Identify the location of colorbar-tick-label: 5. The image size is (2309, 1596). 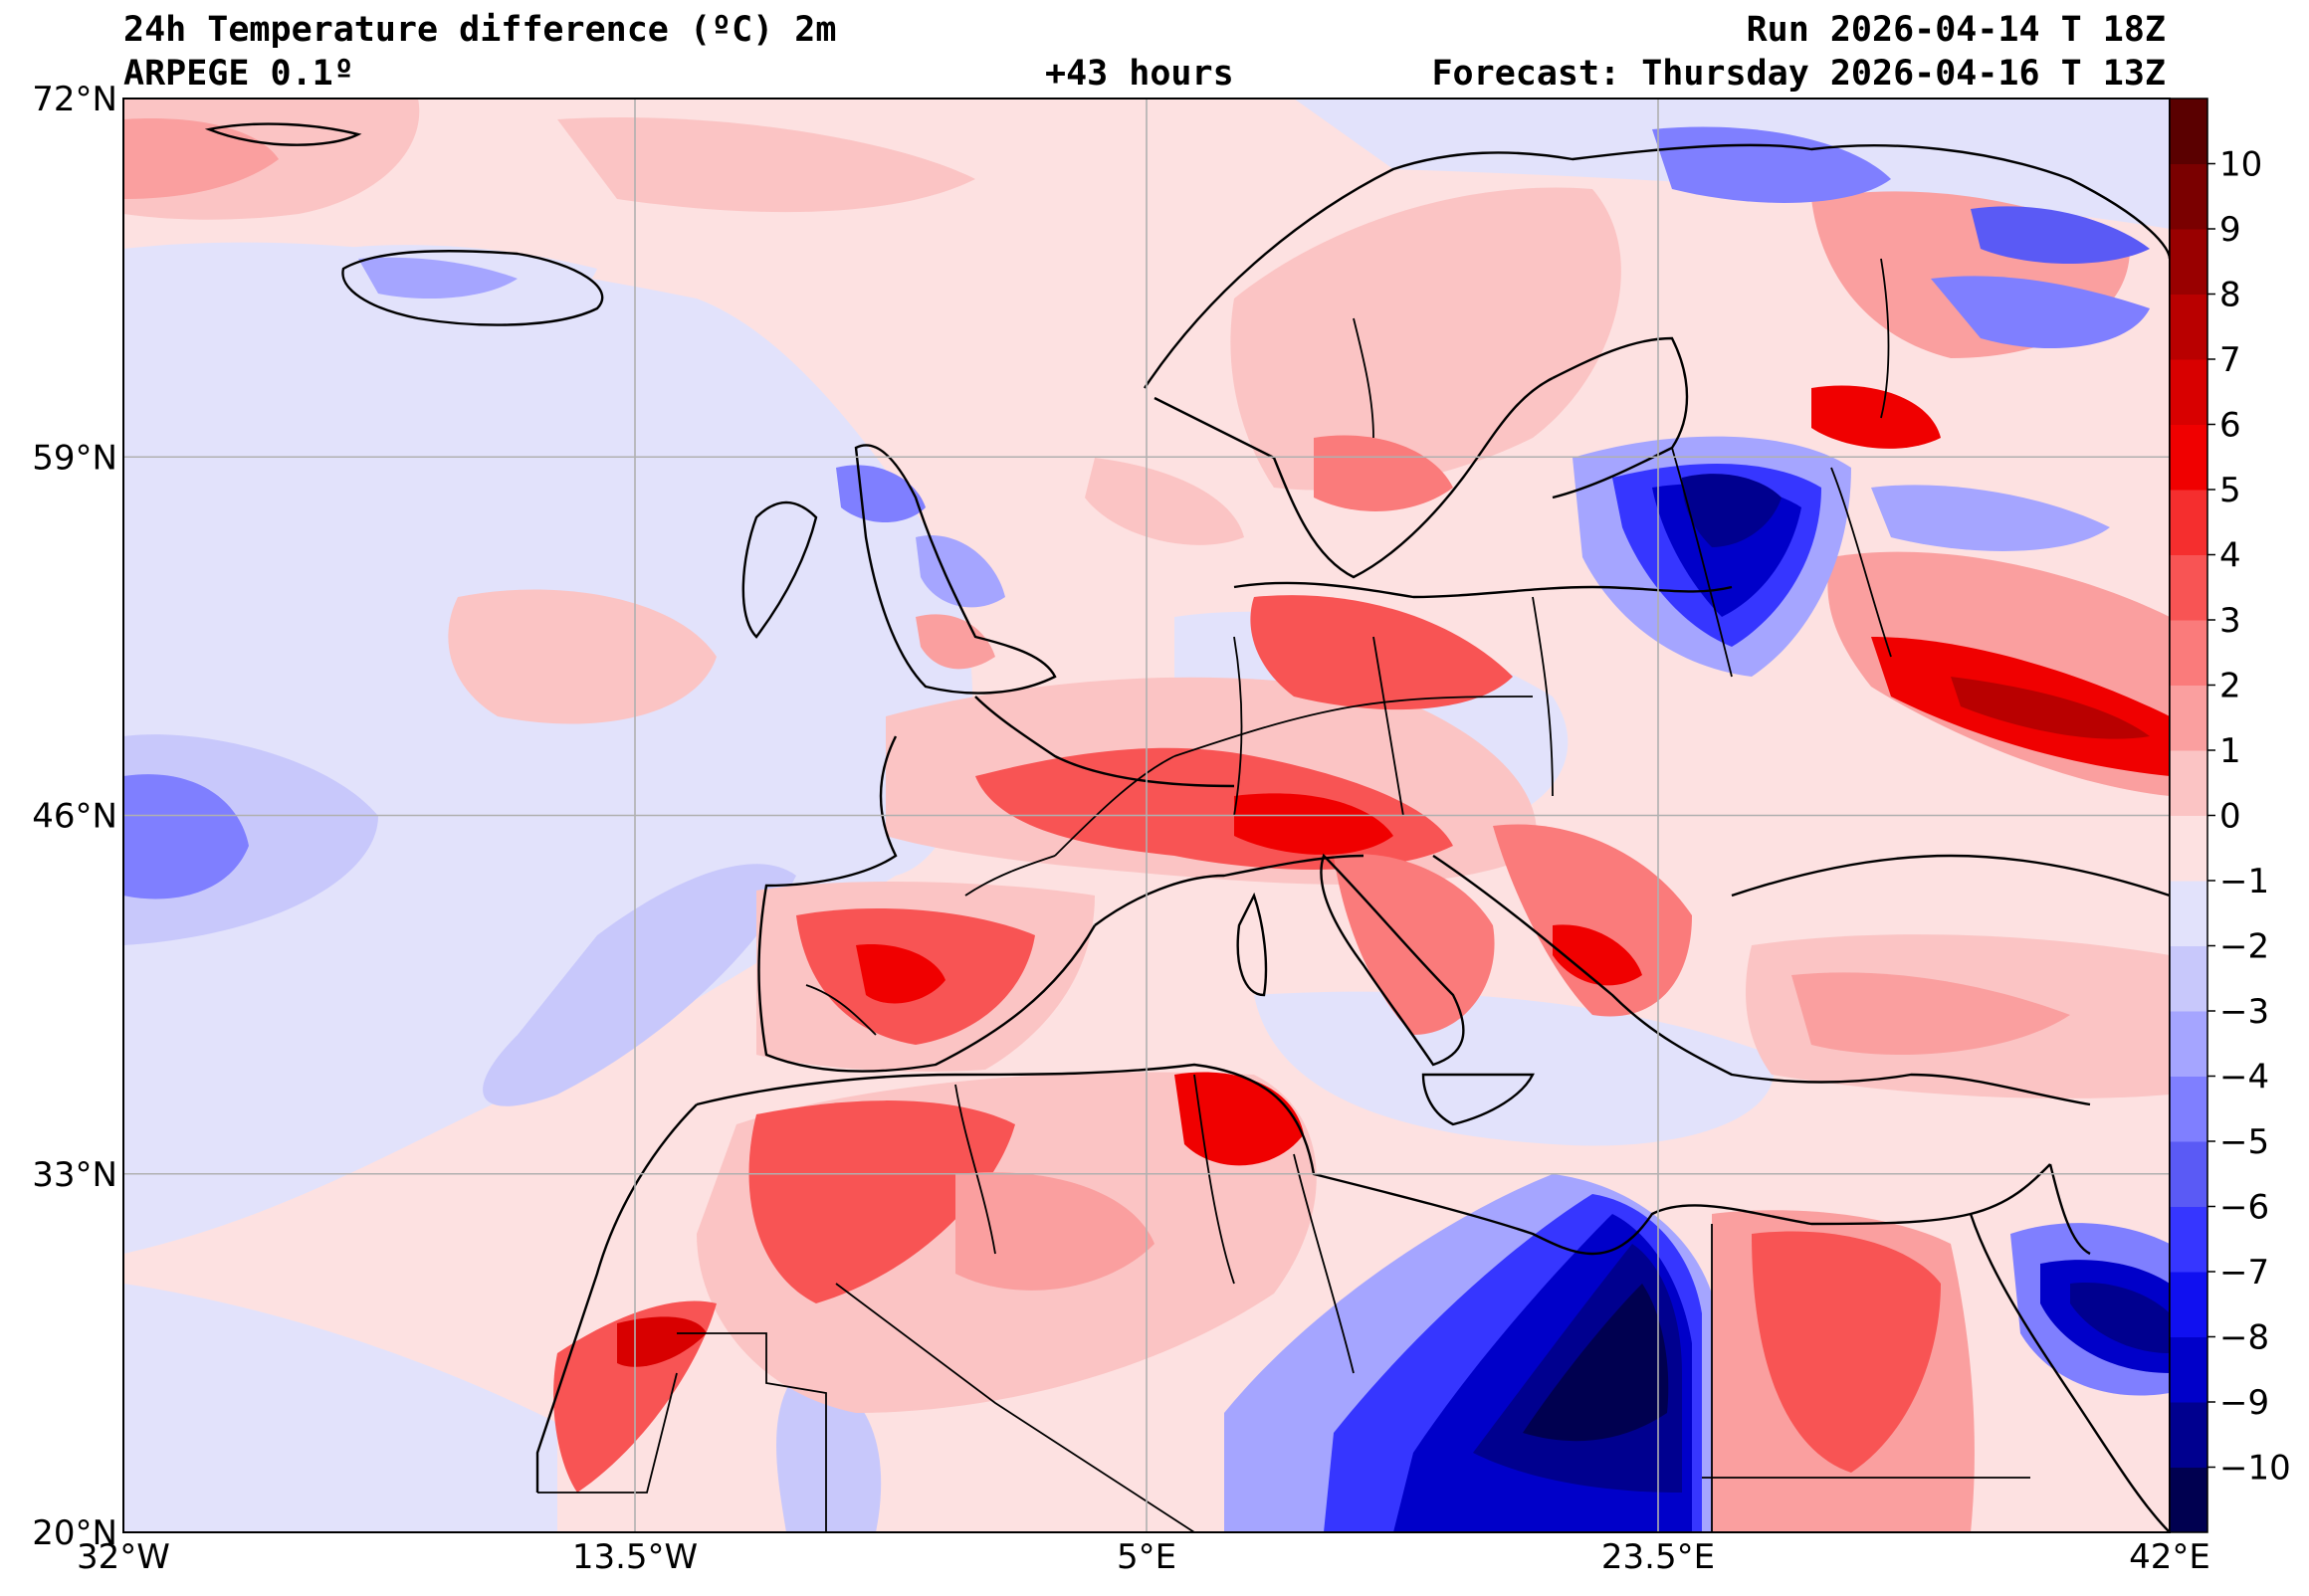
(2230, 490).